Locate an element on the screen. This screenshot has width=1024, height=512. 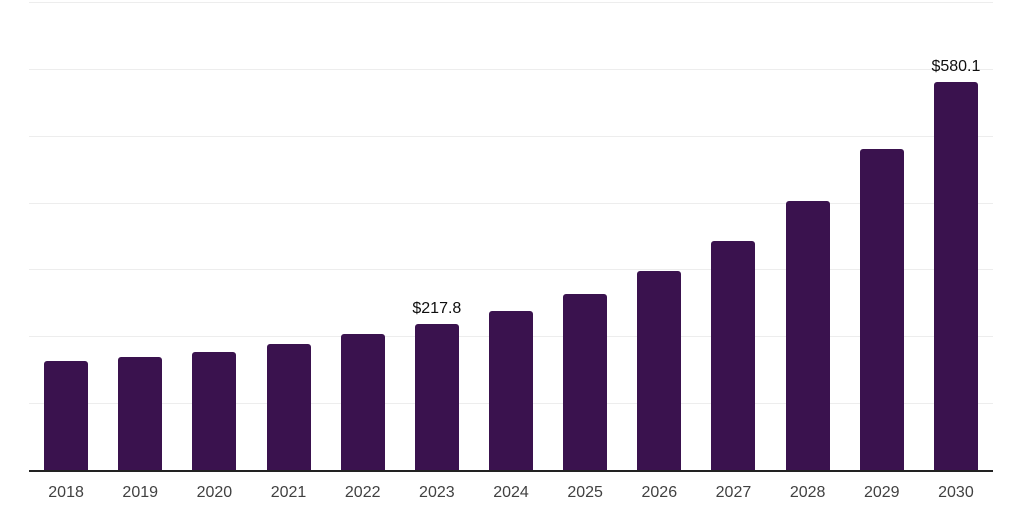
x-tick-2029: 2029 is located at coordinates (881, 492).